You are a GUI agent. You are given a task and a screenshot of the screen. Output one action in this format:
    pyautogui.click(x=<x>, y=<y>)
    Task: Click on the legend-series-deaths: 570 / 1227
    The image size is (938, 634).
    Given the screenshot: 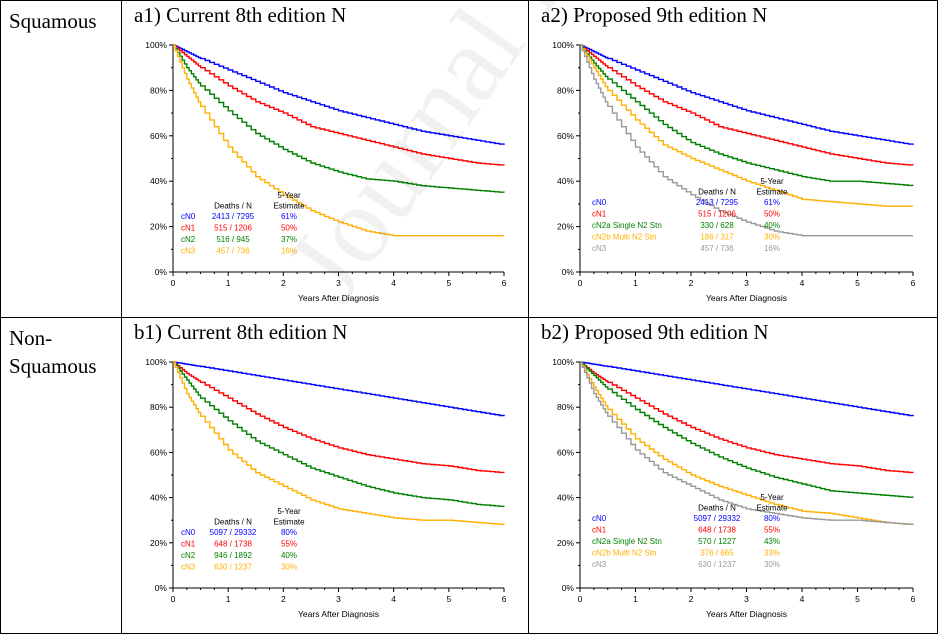 What is the action you would take?
    pyautogui.click(x=717, y=541)
    